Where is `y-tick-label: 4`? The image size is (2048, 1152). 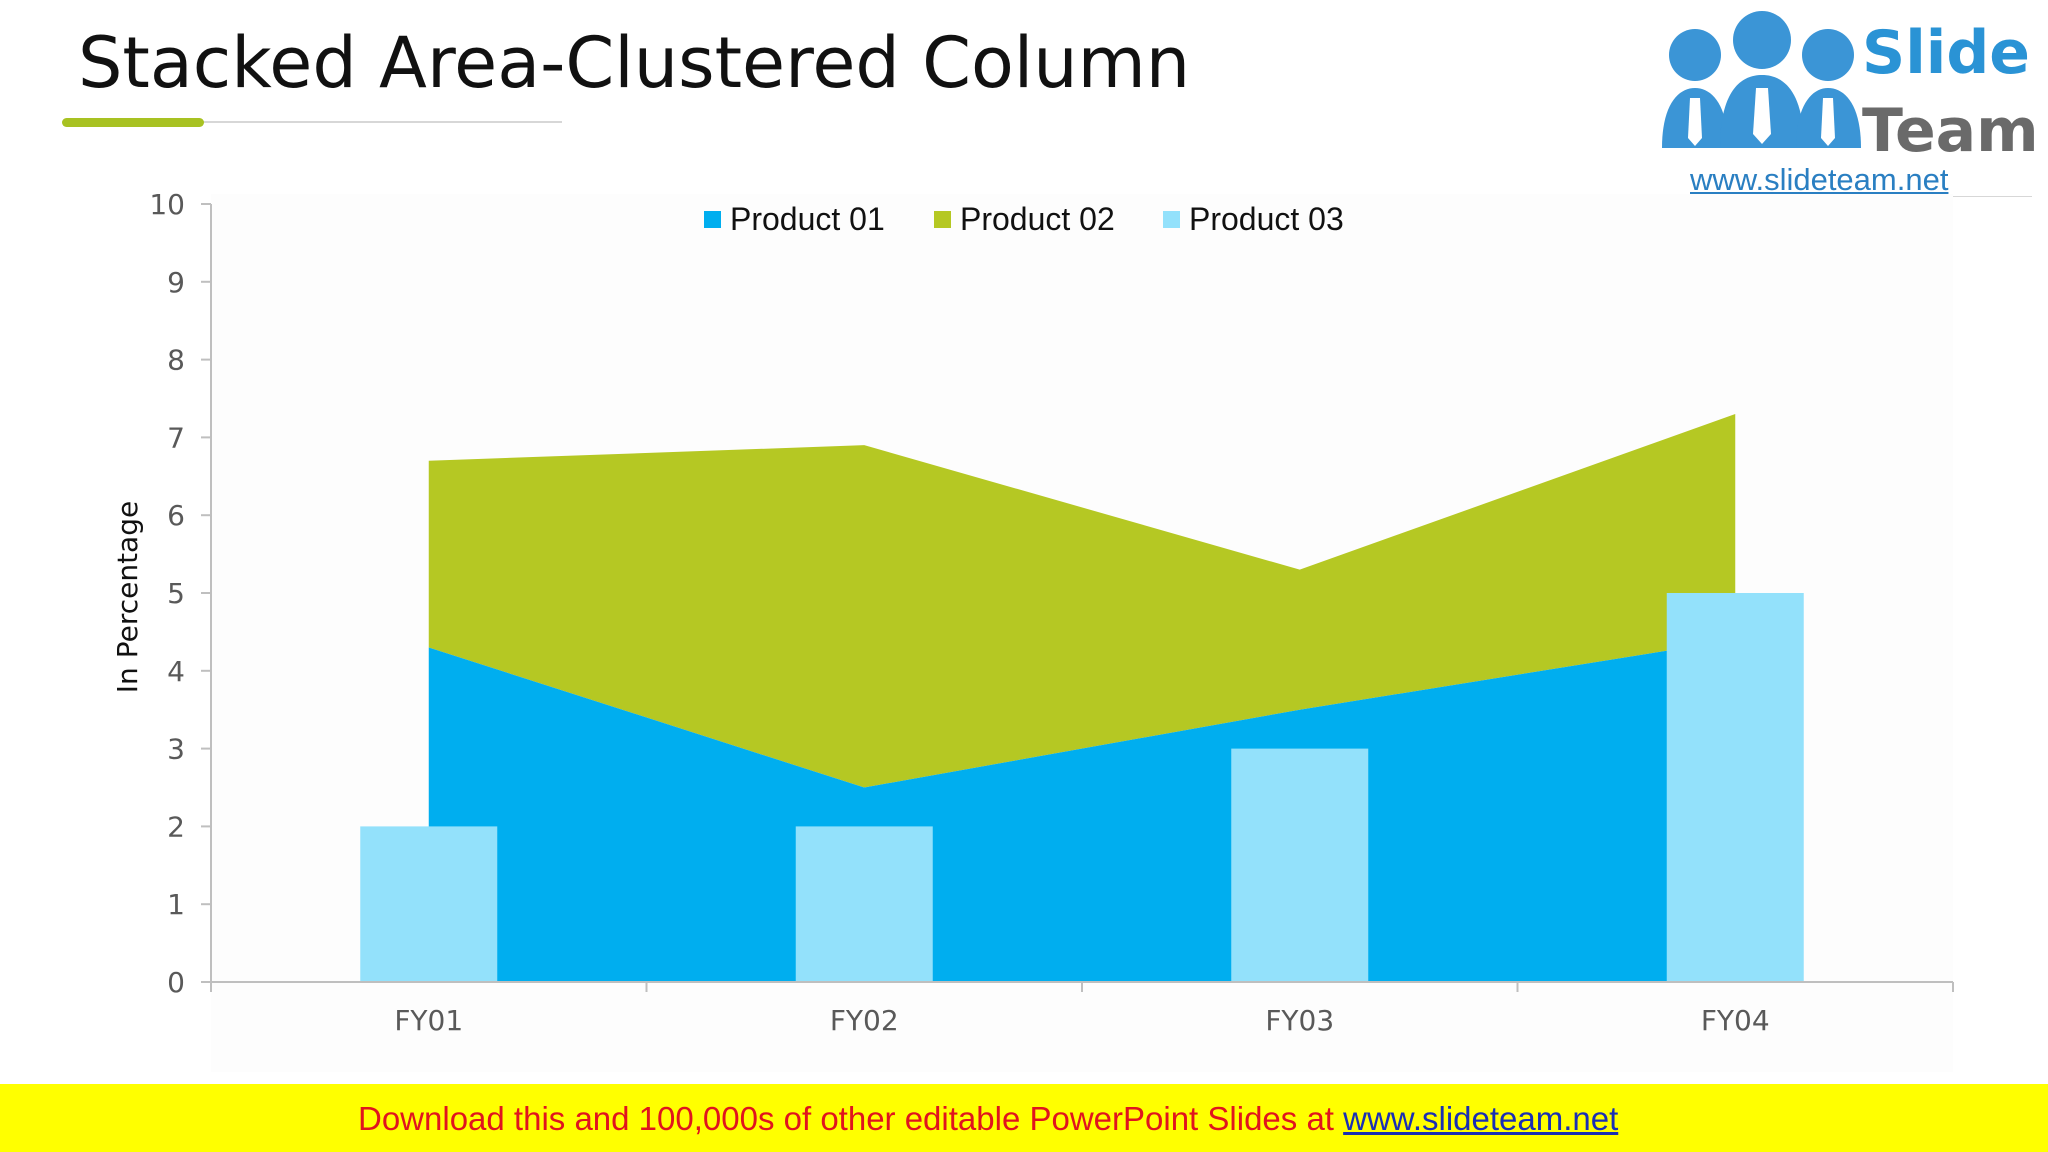
y-tick-label: 4 is located at coordinates (176, 671).